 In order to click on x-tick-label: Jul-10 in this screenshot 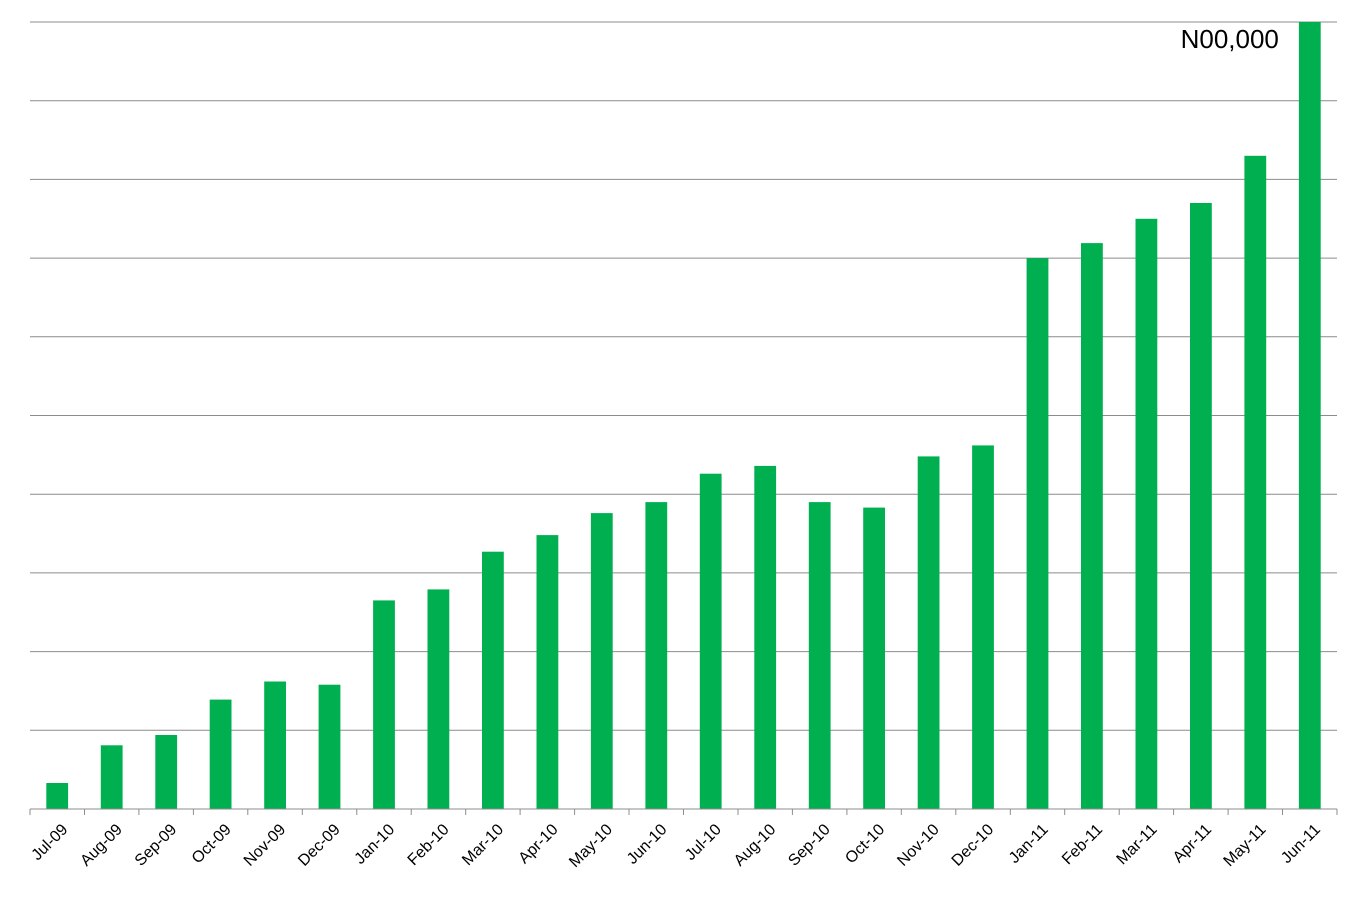, I will do `click(703, 842)`.